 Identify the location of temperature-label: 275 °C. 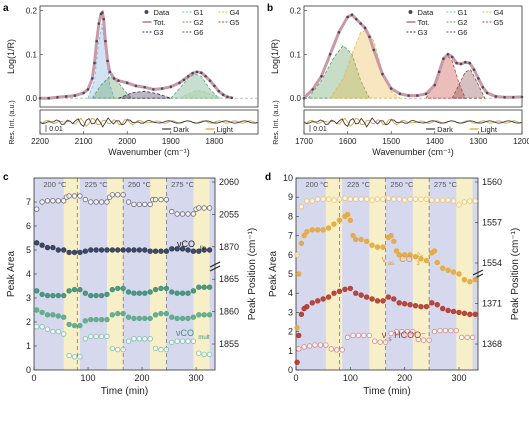
(183, 184).